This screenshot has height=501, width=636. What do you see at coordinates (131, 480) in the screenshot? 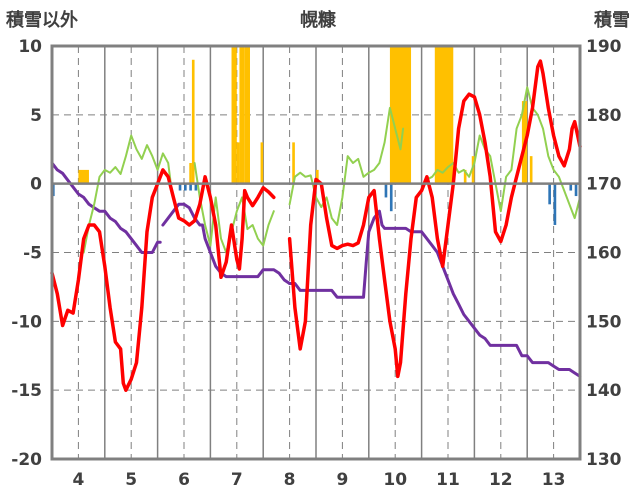
I see `x-tick-label: 5` at bounding box center [131, 480].